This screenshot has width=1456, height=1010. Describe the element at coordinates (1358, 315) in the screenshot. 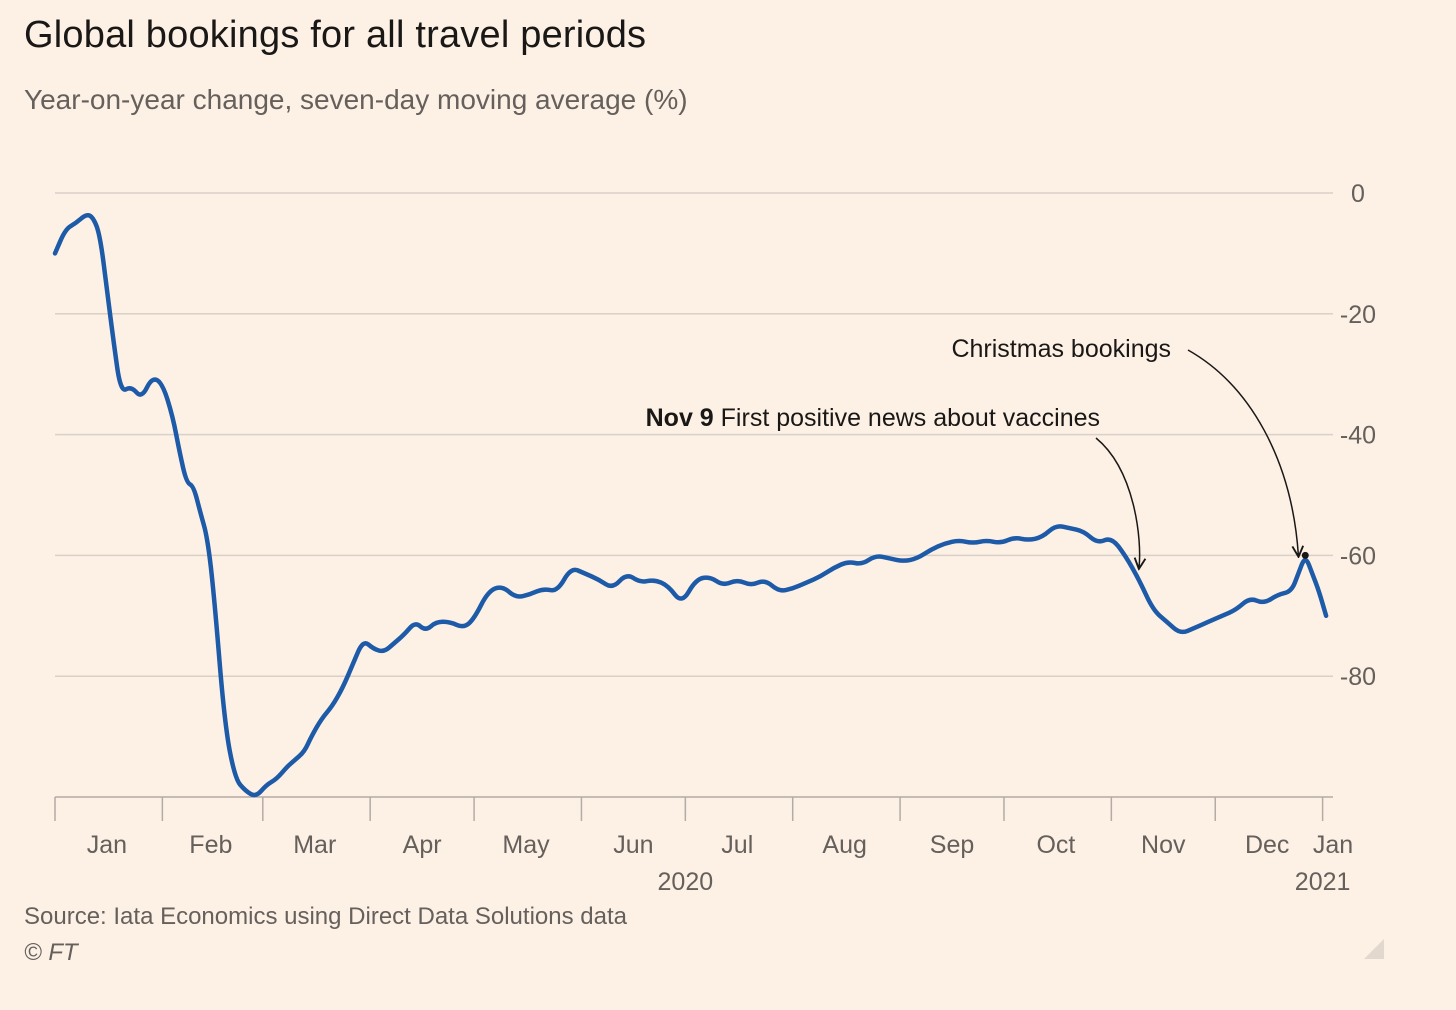

I see `y-tick-label: -20` at that location.